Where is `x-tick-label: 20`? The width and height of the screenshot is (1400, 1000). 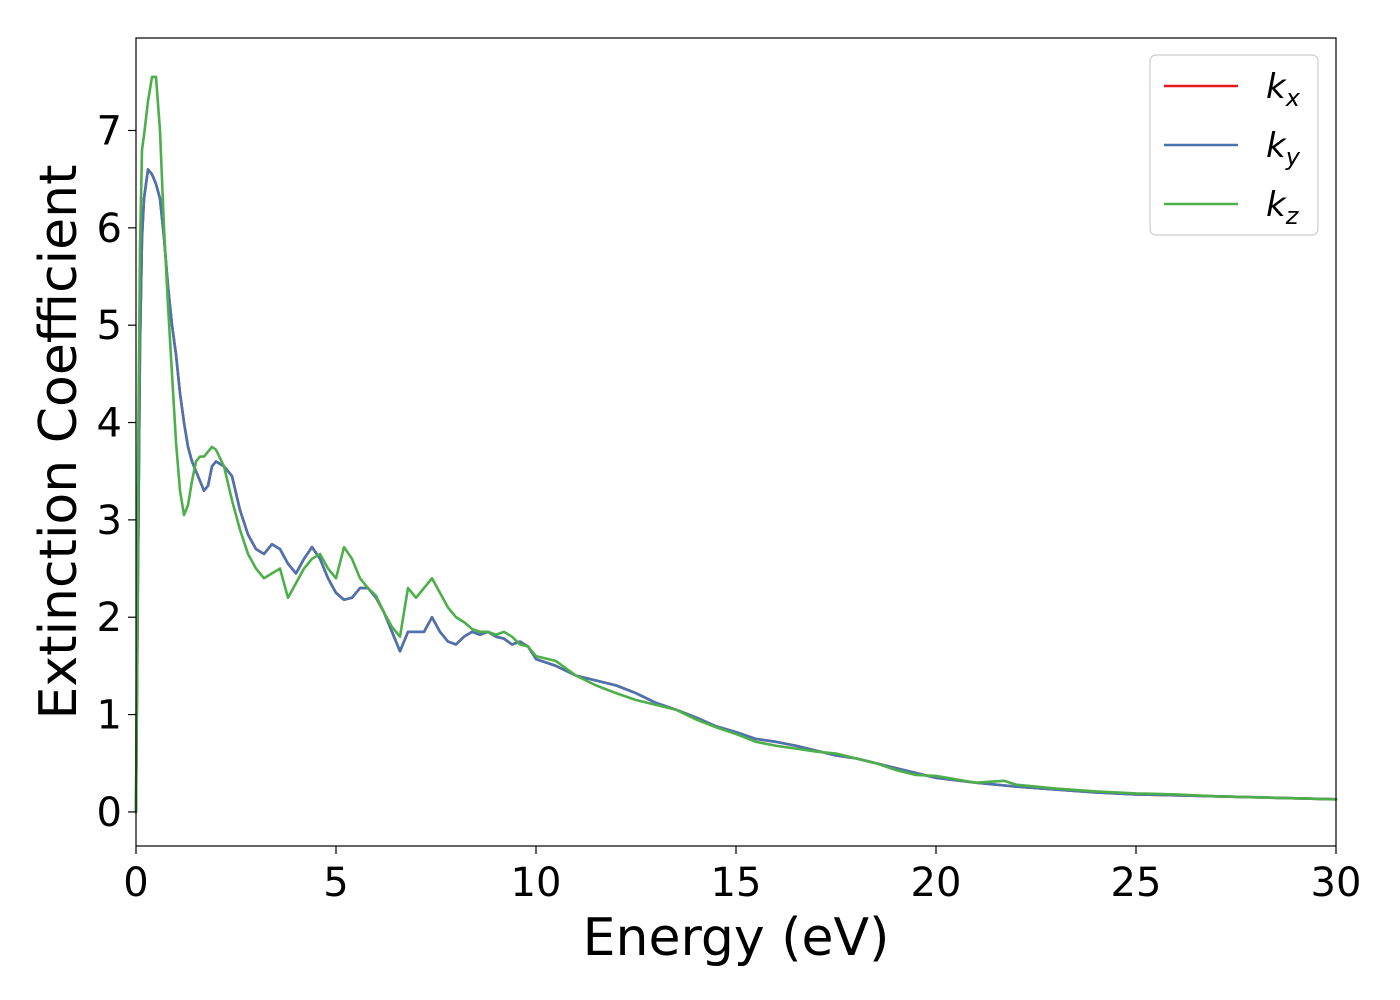
x-tick-label: 20 is located at coordinates (936, 883).